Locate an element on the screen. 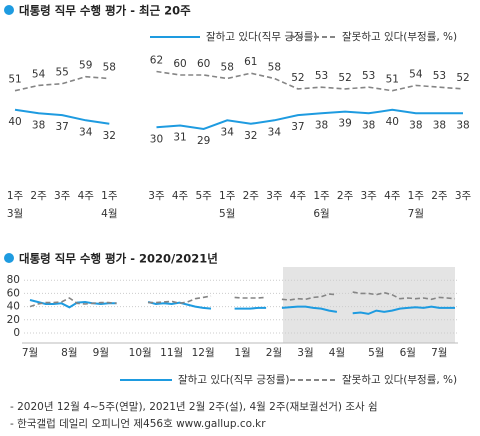  x-tick-label: 5월 is located at coordinates (376, 353).